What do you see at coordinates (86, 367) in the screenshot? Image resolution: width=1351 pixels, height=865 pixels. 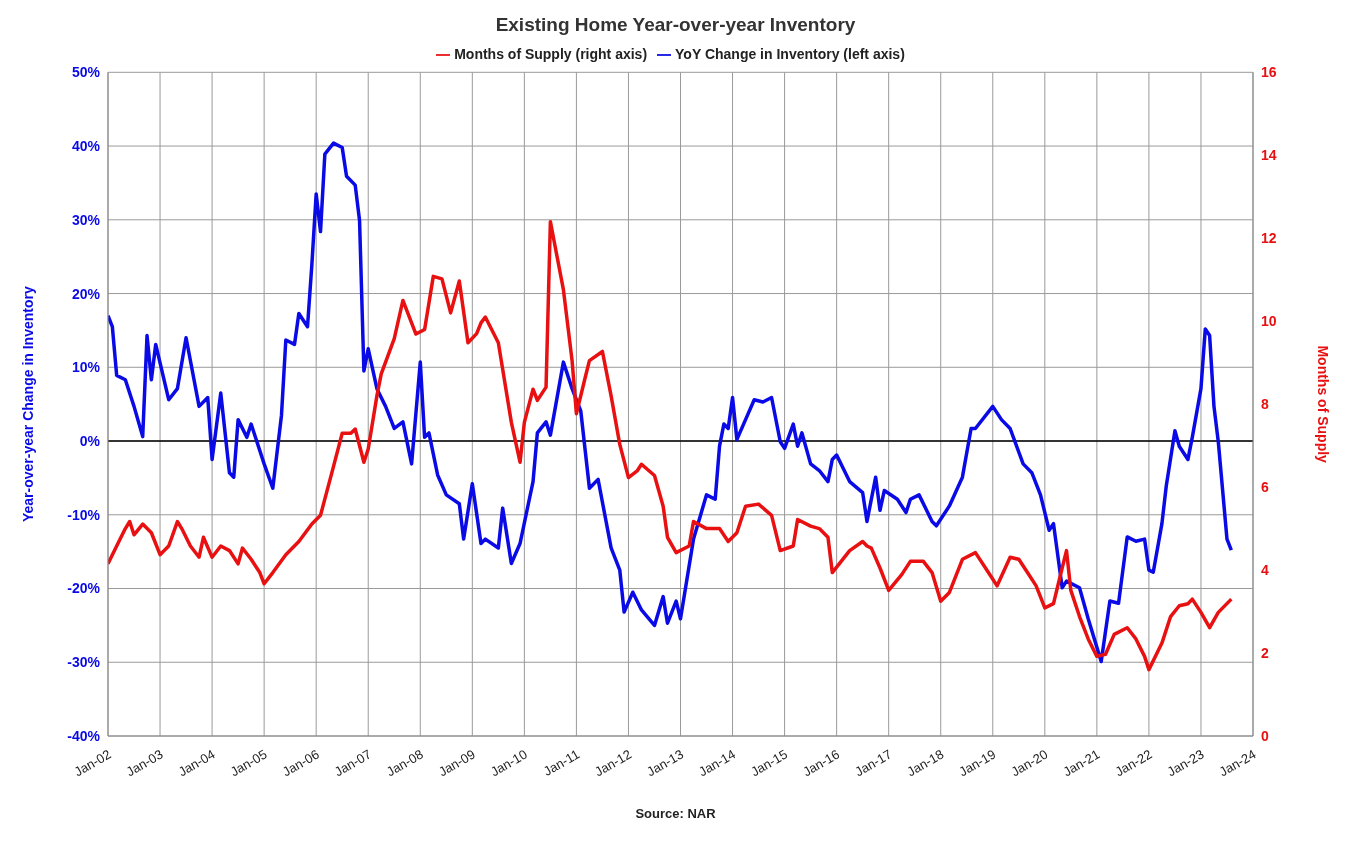 I see `y-tick-label: 10%` at bounding box center [86, 367].